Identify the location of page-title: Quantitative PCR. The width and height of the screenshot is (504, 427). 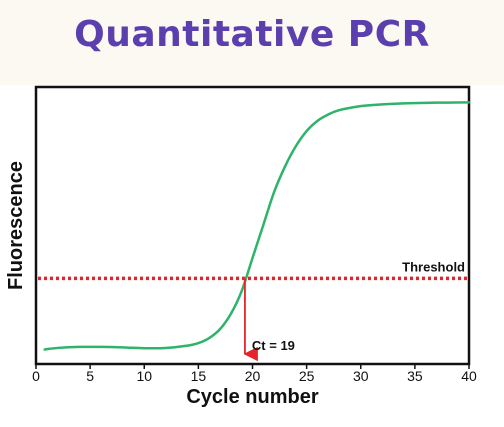
(252, 34).